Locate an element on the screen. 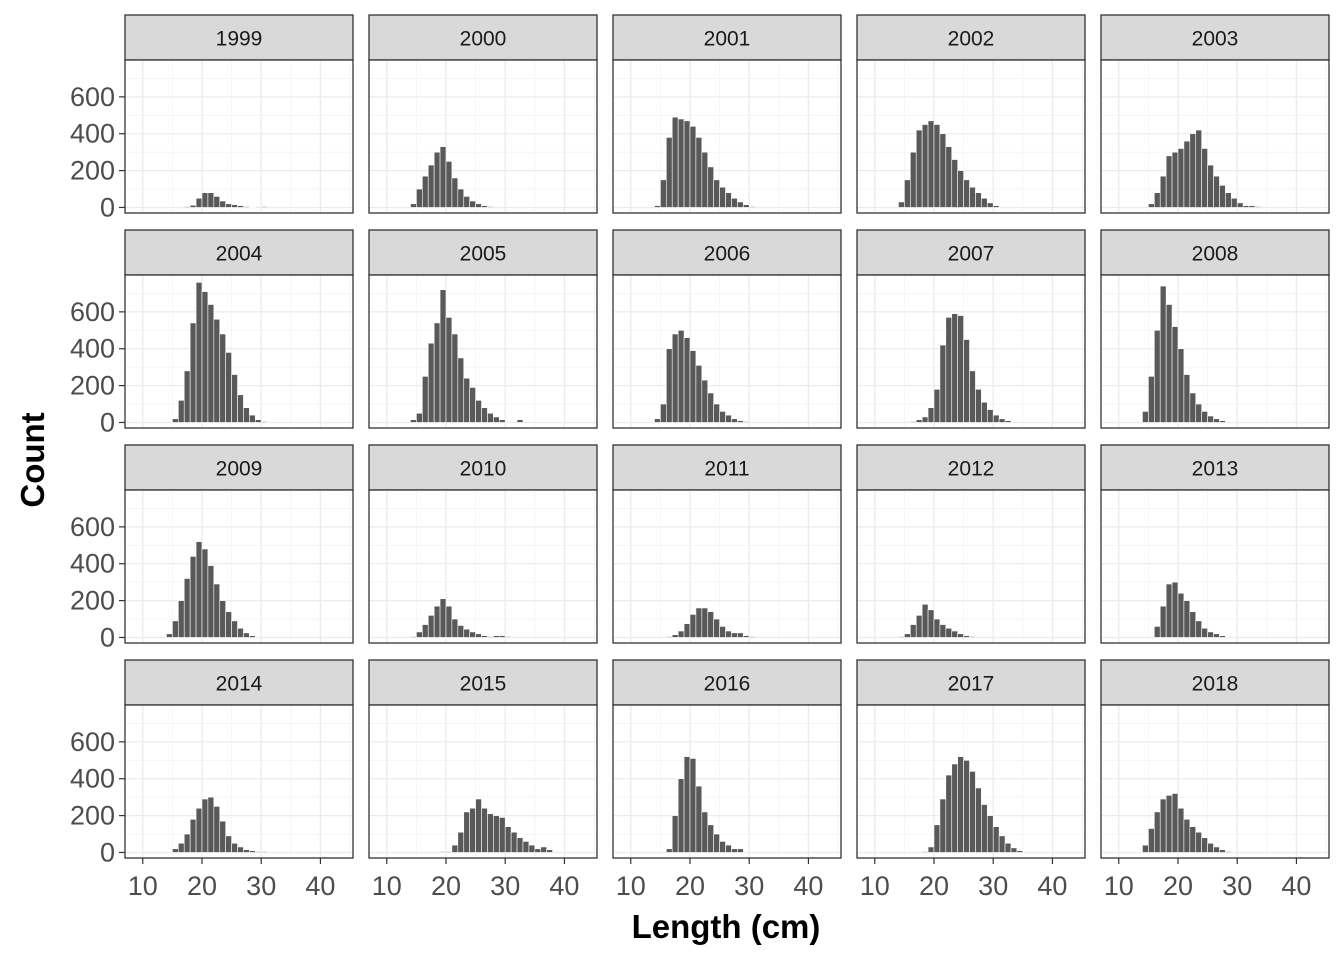 This screenshot has height=960, width=1344. facet-strip-label: 2012 is located at coordinates (971, 469).